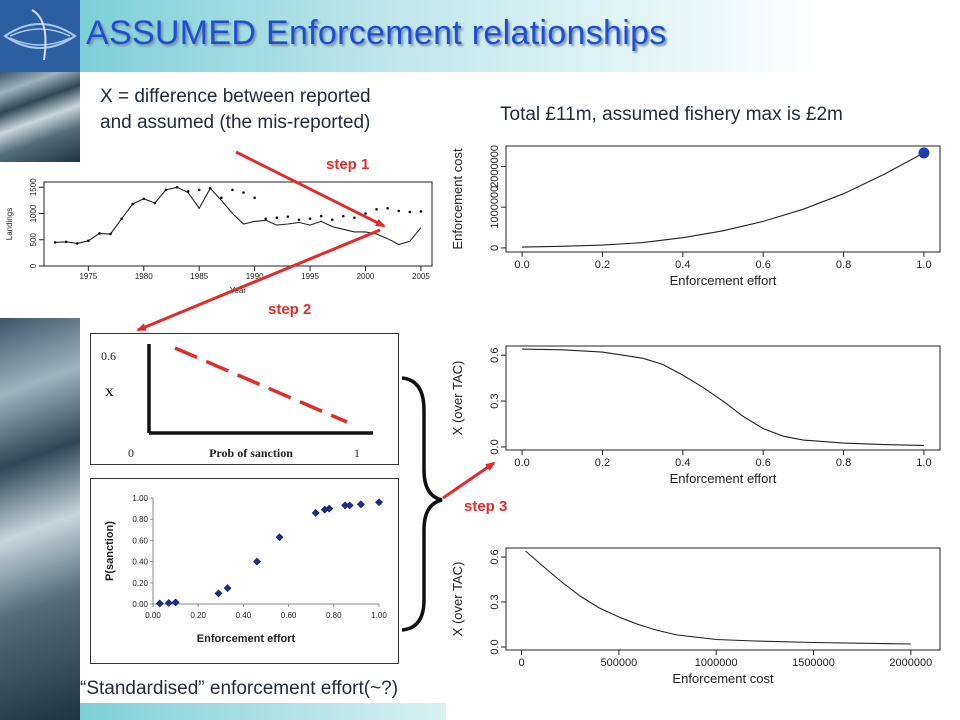 This screenshot has height=720, width=960. I want to click on x-vs-prob-panel: 0.6 X 0 1 Prob of sanction, so click(244, 399).